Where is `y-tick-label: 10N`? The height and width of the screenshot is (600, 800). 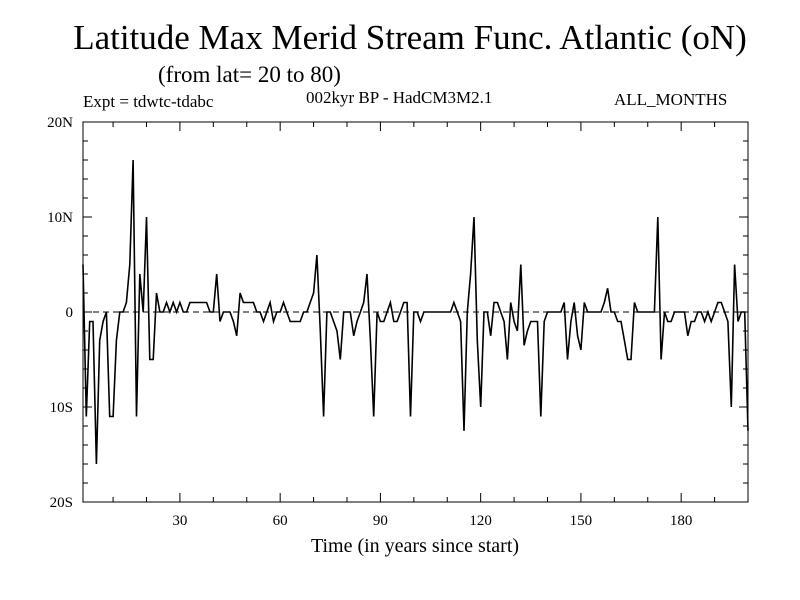
y-tick-label: 10N is located at coordinates (60, 218).